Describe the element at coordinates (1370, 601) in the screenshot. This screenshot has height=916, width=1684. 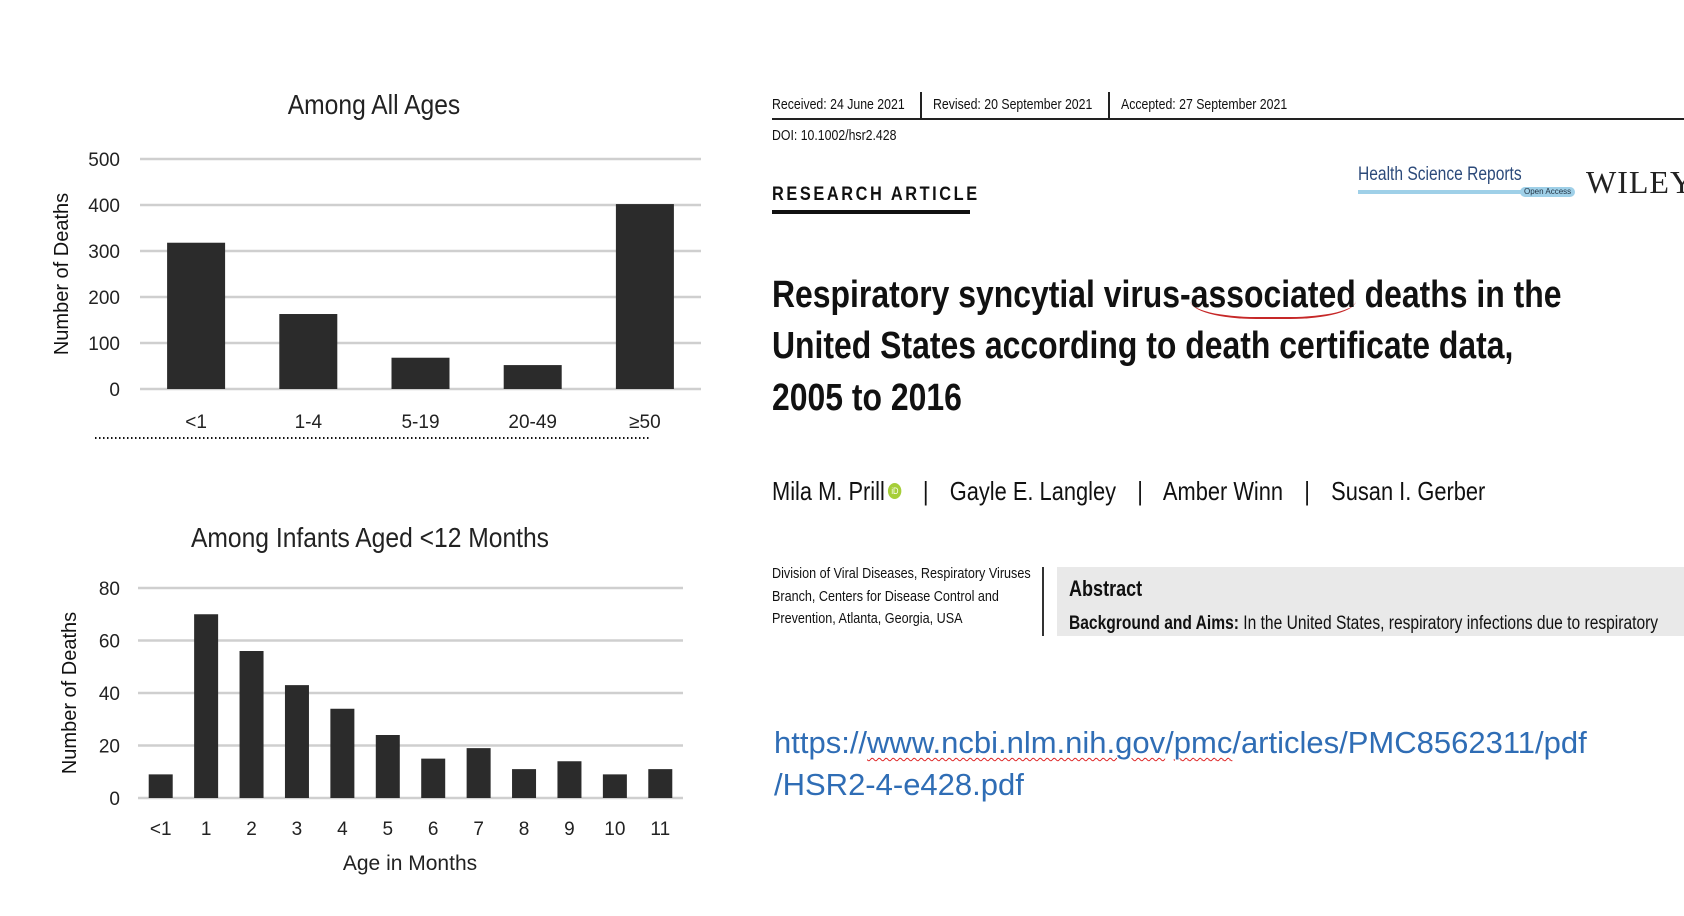
I see `abstract-box` at that location.